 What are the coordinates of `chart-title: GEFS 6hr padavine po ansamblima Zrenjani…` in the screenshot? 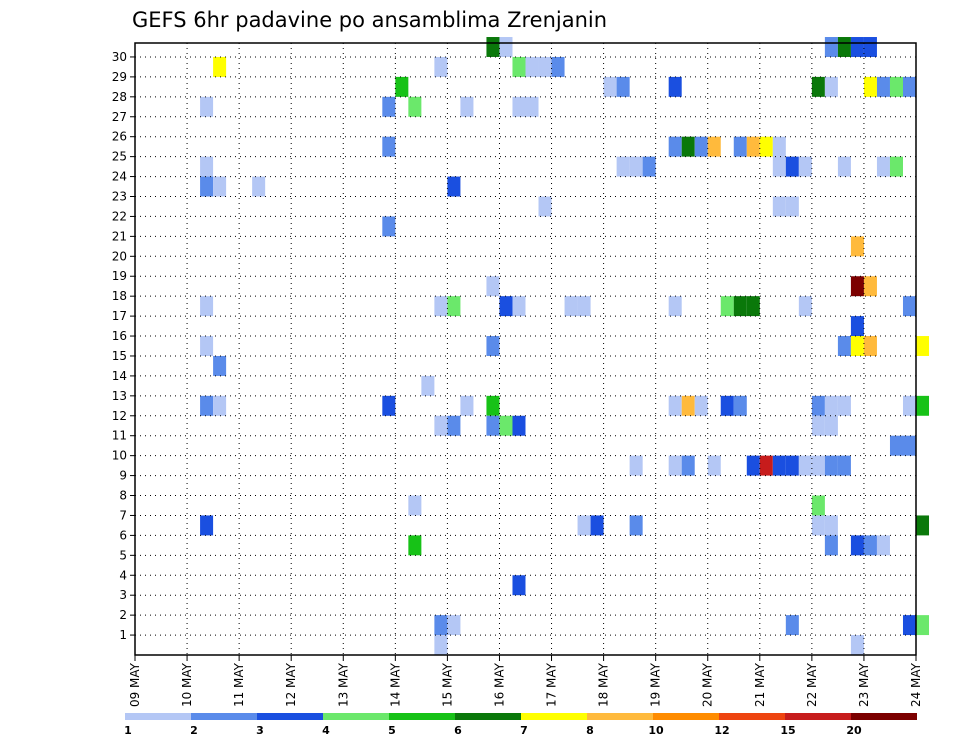 It's located at (369, 20).